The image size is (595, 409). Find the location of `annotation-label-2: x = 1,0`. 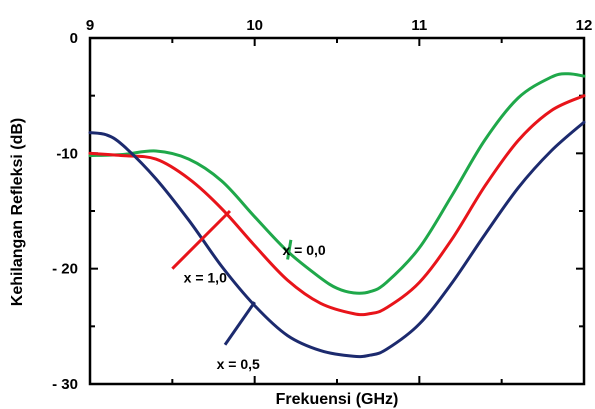

annotation-label-2: x = 1,0 is located at coordinates (205, 278).